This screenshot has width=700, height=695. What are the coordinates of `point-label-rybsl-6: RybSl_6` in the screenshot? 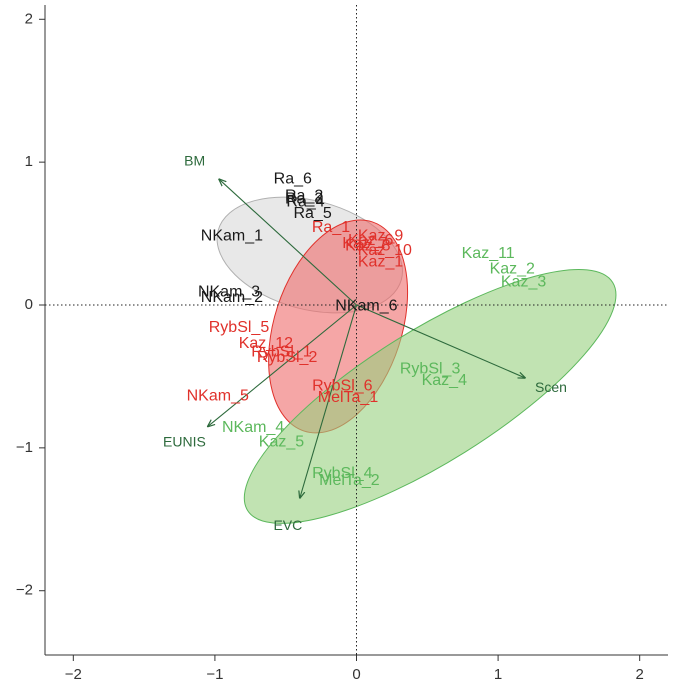 It's located at (342, 386).